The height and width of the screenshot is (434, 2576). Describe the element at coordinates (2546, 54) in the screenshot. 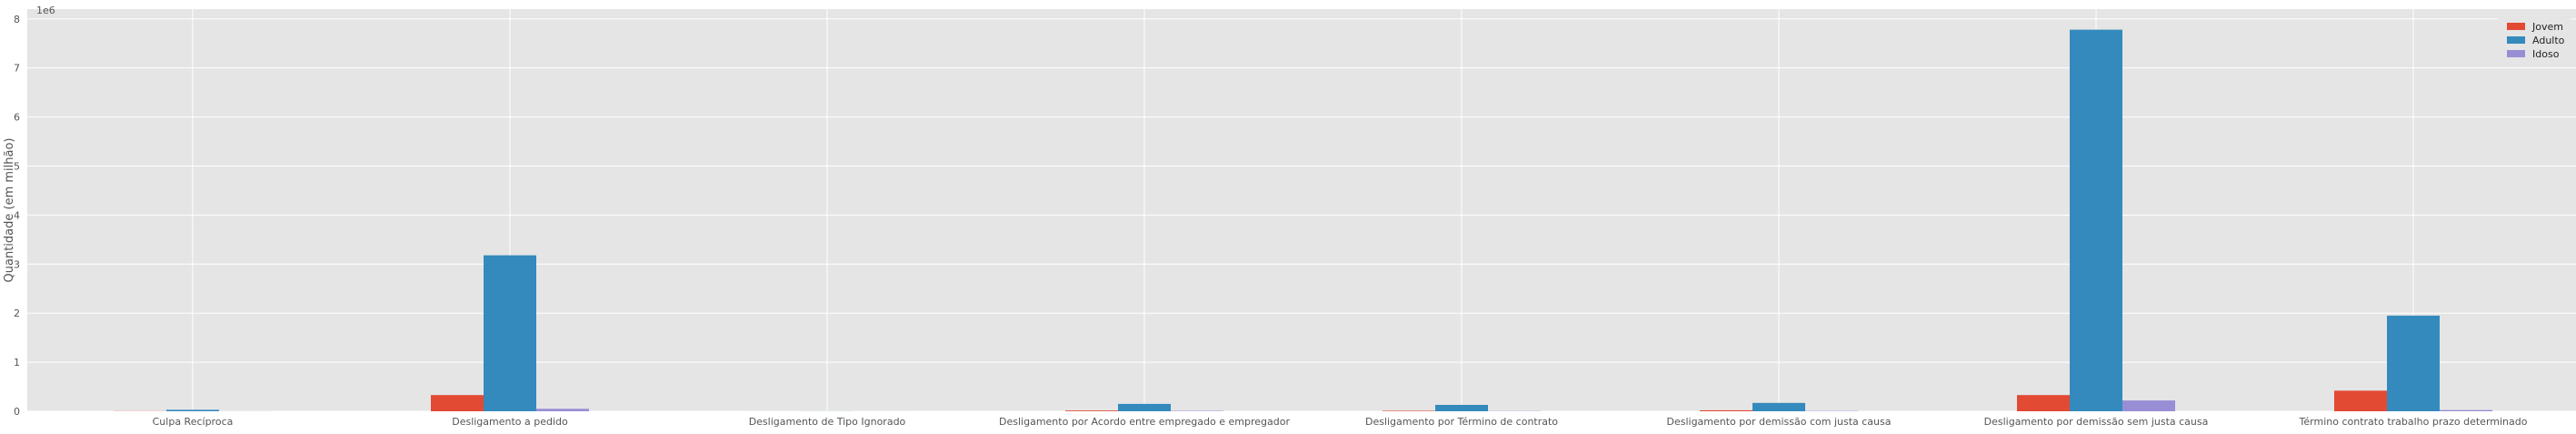

I see `legend-label-idoso: Idoso` at that location.